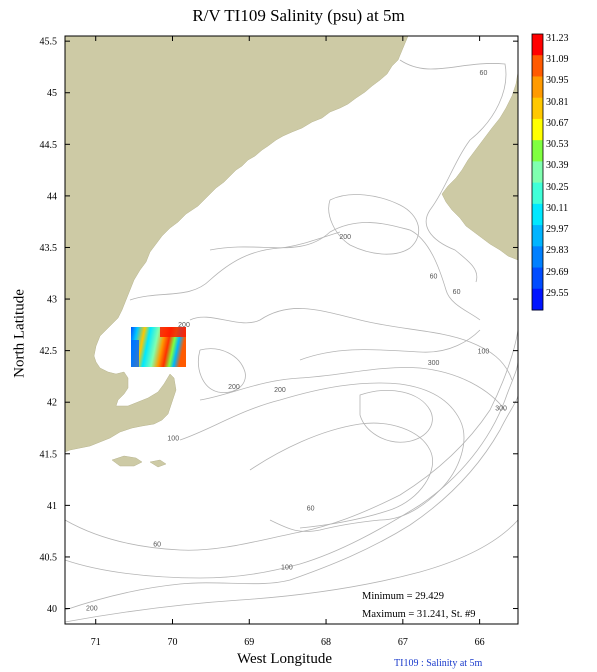 The height and width of the screenshot is (672, 597). I want to click on stats-minimum: Minimum = 29.429, so click(403, 596).